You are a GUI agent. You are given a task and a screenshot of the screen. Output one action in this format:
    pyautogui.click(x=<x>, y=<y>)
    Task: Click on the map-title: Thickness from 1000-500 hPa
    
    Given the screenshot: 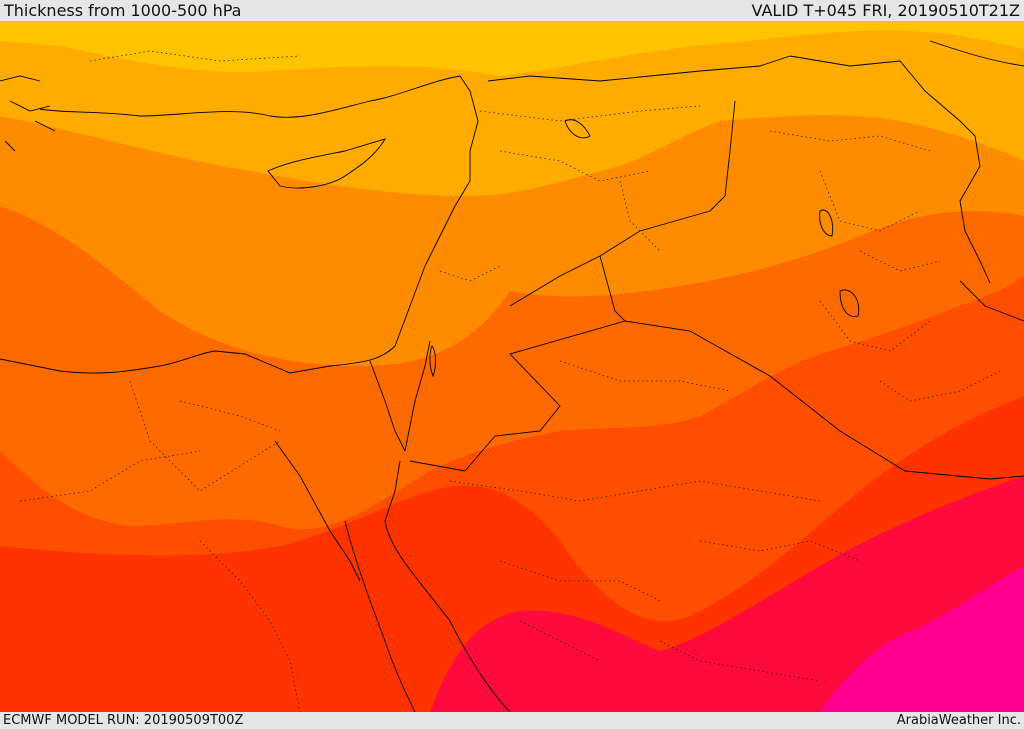 What is the action you would take?
    pyautogui.click(x=123, y=10)
    